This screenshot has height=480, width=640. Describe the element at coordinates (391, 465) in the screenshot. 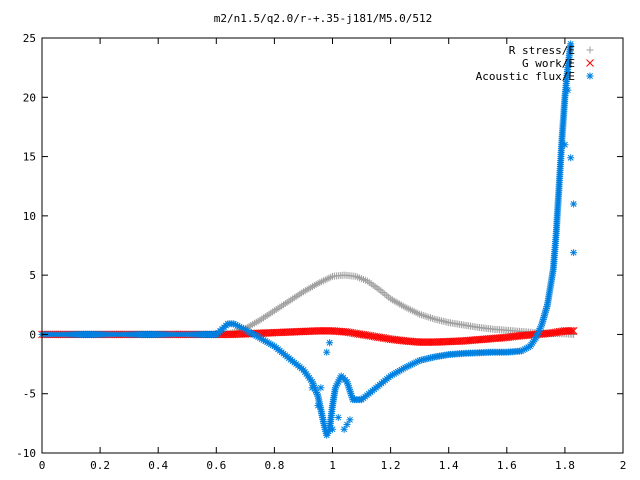

I see `x-tick-label: 1.2` at that location.